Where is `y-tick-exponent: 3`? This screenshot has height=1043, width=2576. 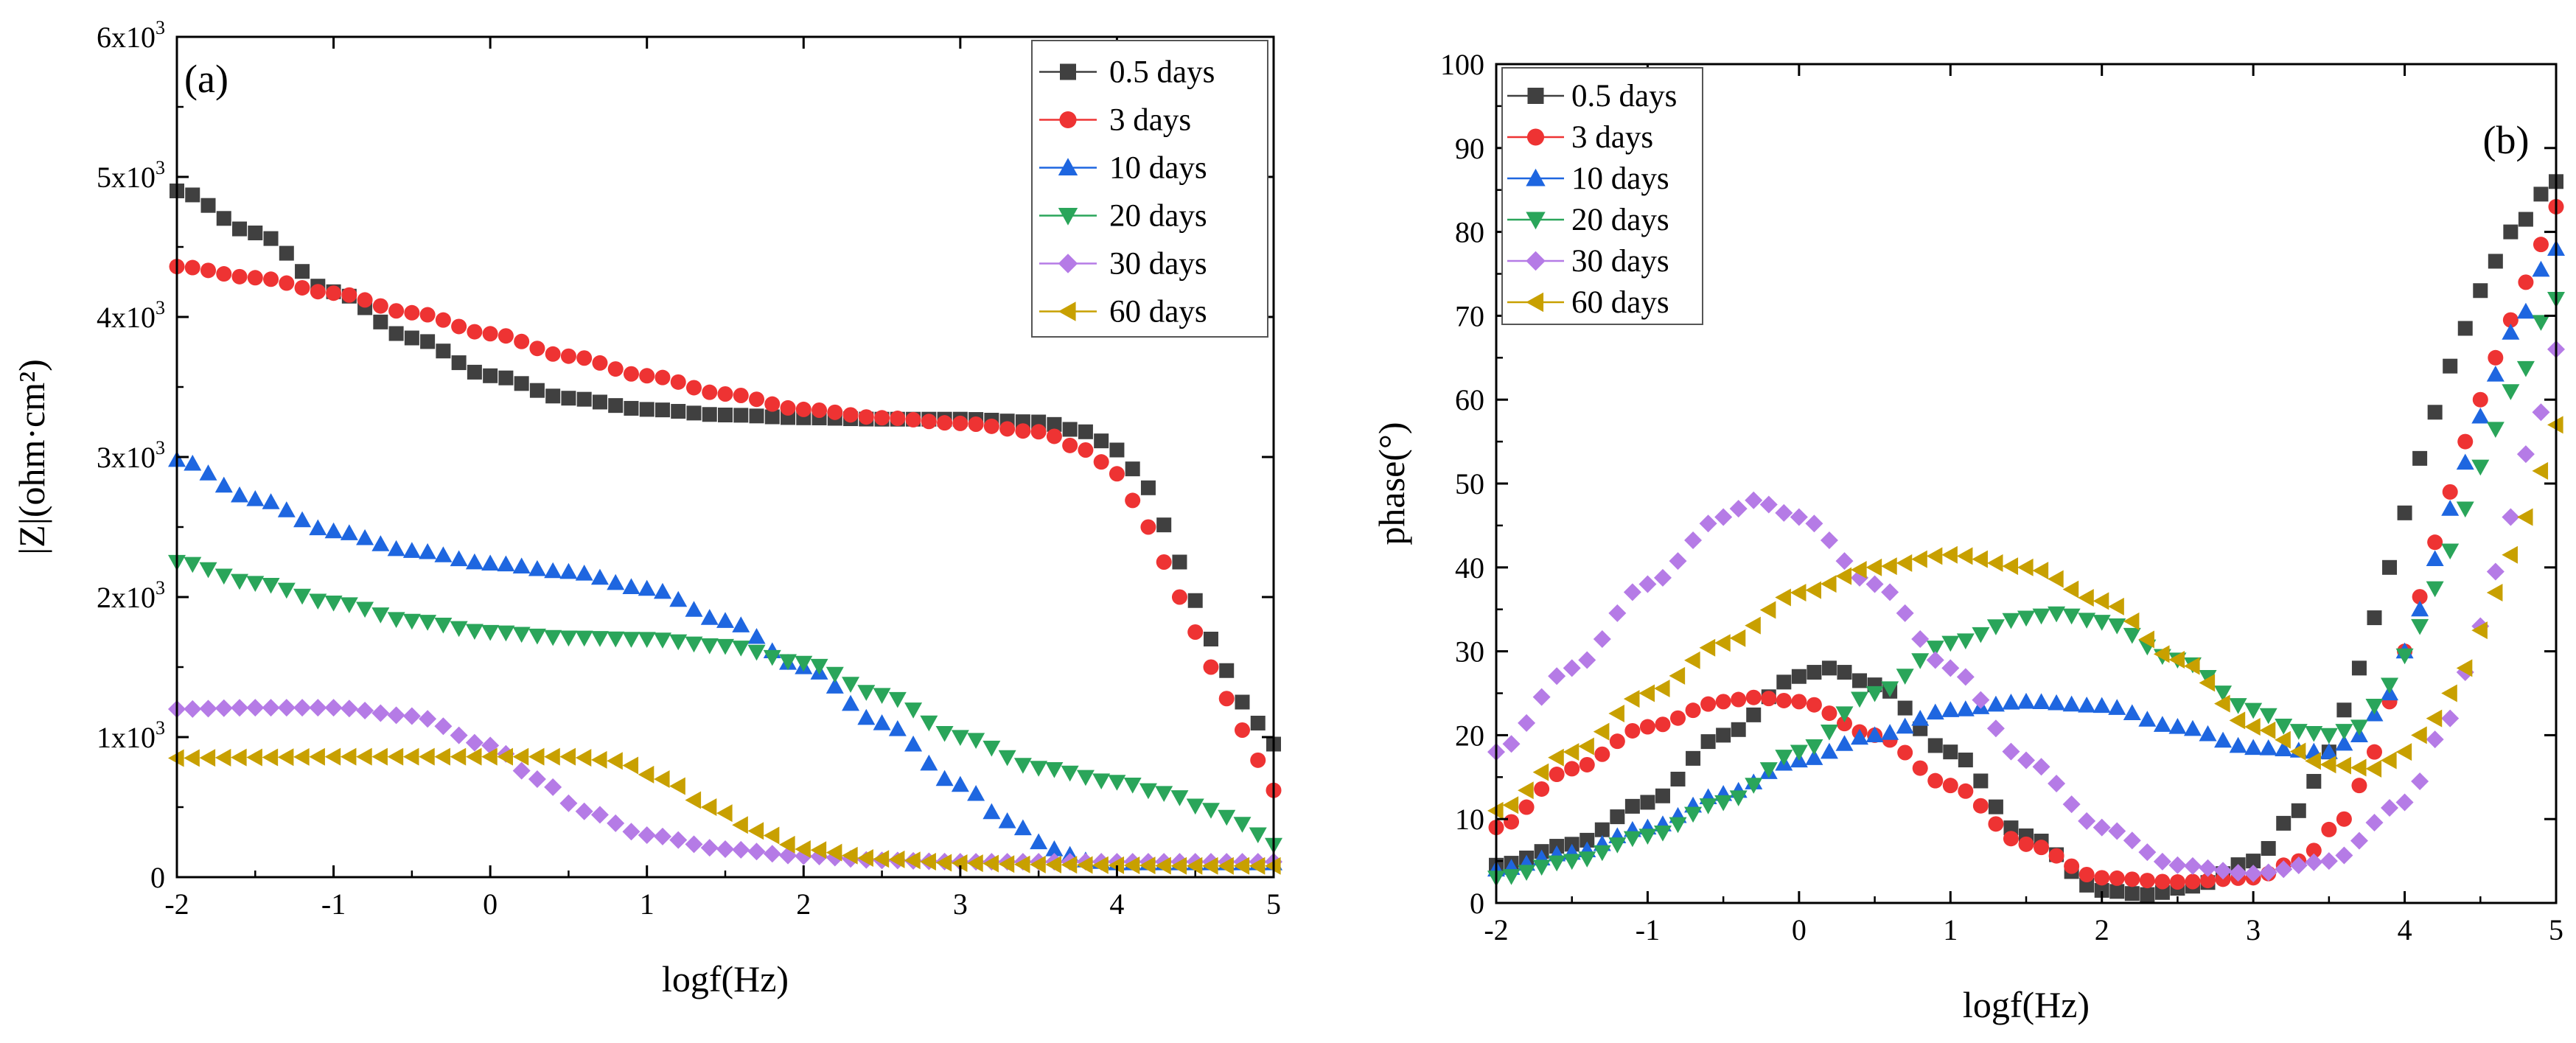
y-tick-exponent: 3 is located at coordinates (160, 728).